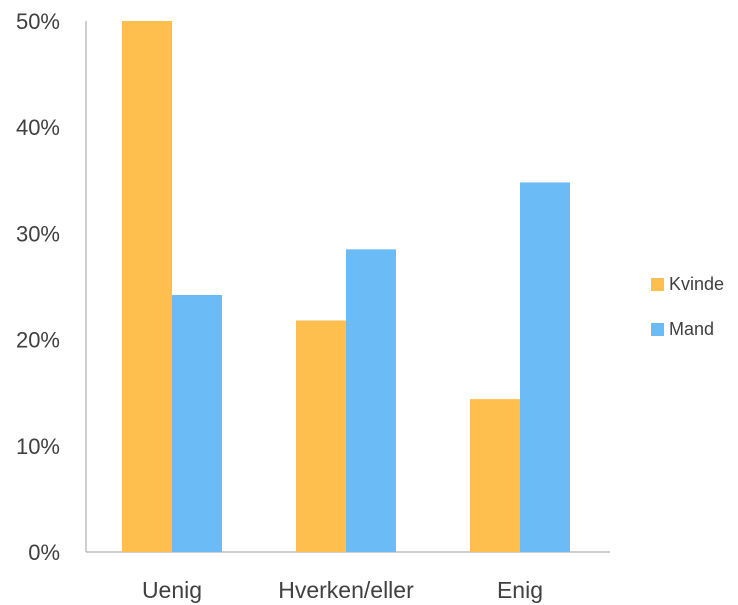 This screenshot has width=738, height=605. Describe the element at coordinates (657, 284) in the screenshot. I see `legend-swatch-kvinde` at that location.